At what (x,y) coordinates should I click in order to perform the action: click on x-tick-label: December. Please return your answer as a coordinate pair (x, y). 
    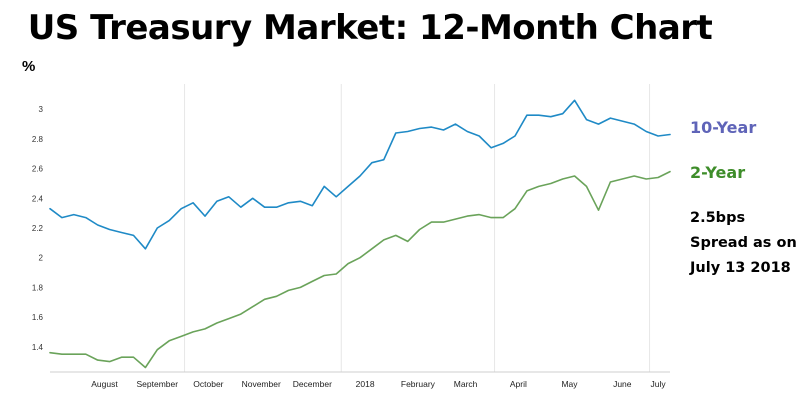
    Looking at the image, I should click on (312, 384).